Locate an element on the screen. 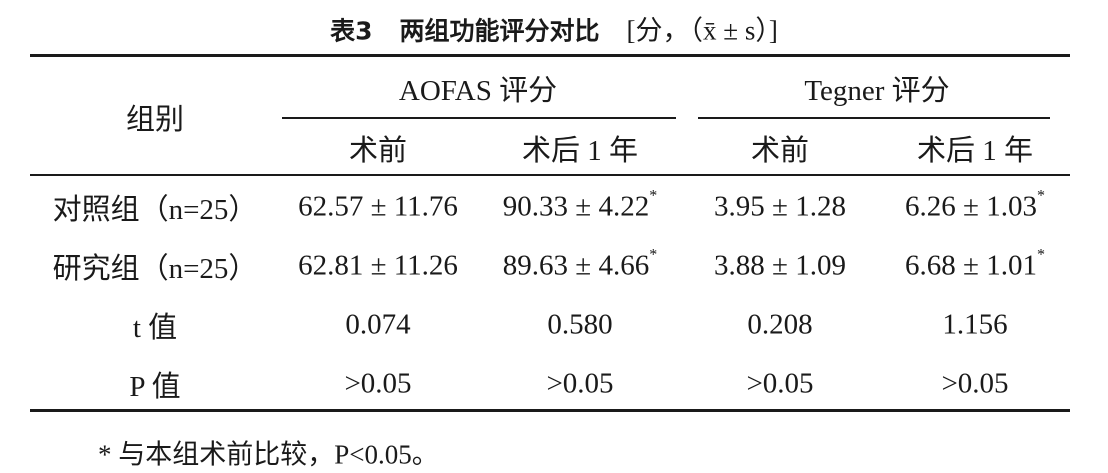 This screenshot has height=473, width=1108. table-title: 表3 两组功能评分对比 [分，（x̄ ± s）] is located at coordinates (554, 28).